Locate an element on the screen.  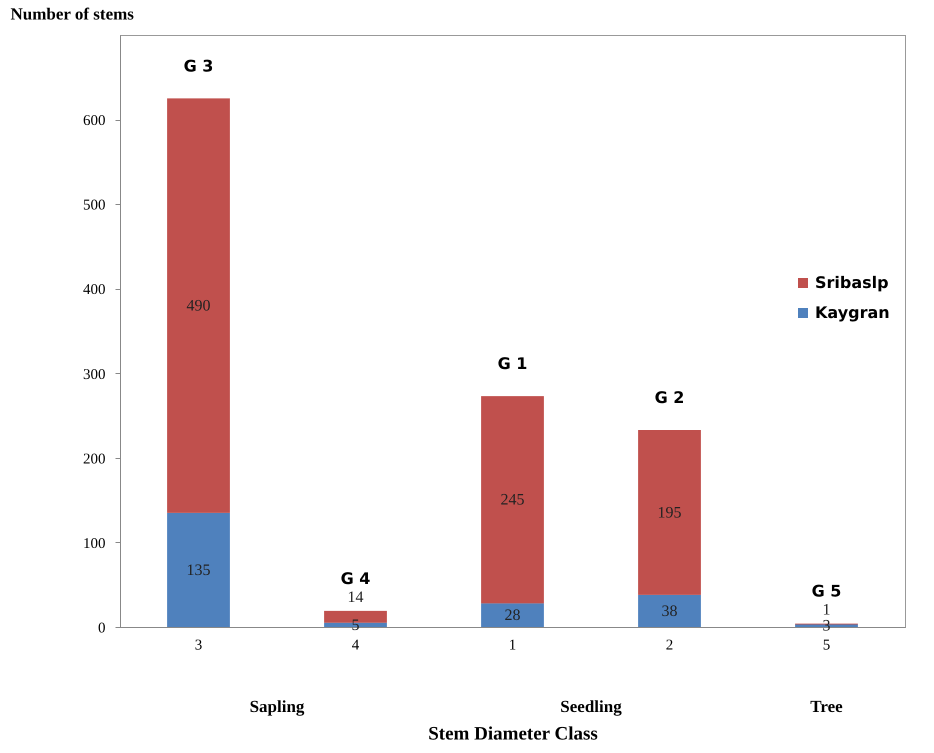
y-tick-label: 0 is located at coordinates (102, 628).